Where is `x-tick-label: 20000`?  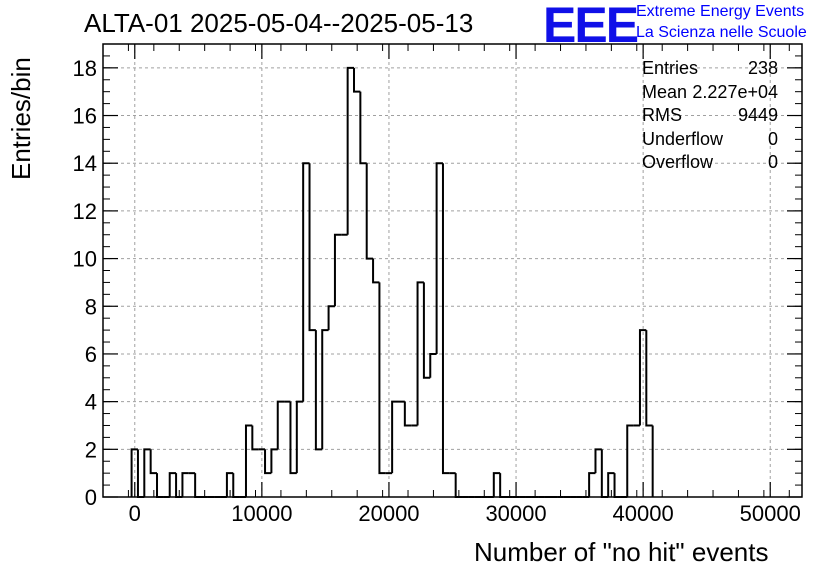
x-tick-label: 20000 is located at coordinates (388, 513).